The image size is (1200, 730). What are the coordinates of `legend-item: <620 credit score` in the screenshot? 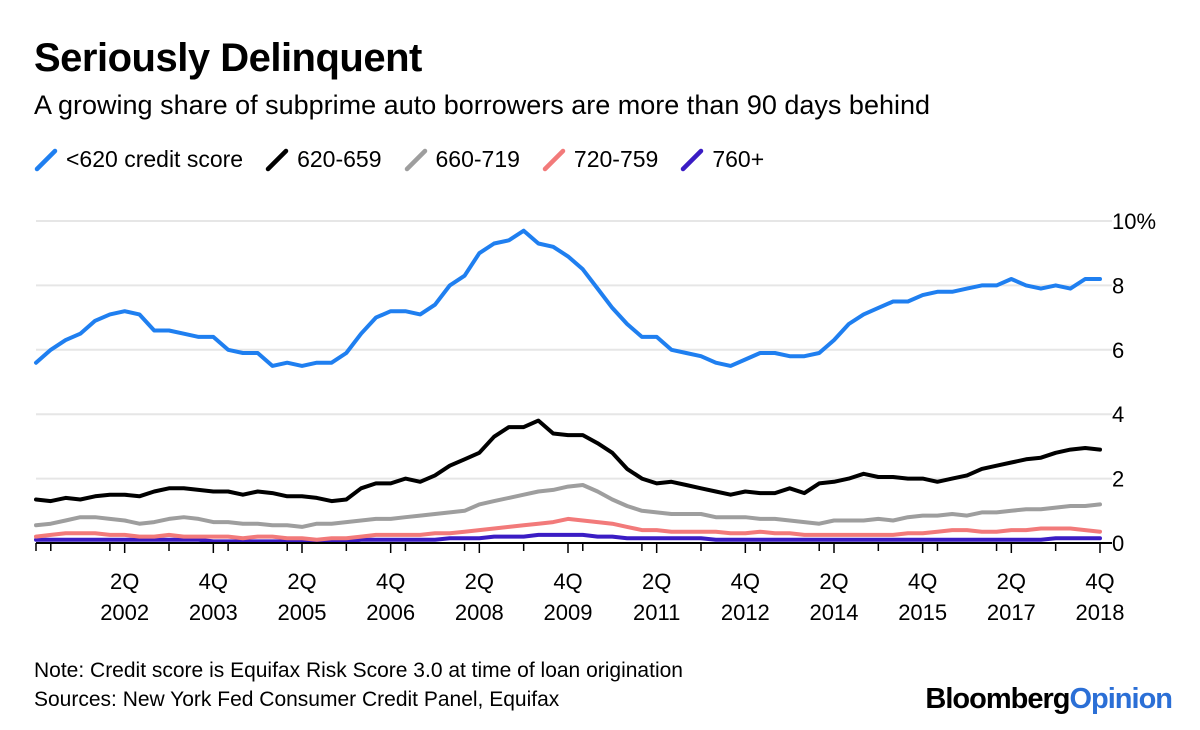 It's located at (138, 159).